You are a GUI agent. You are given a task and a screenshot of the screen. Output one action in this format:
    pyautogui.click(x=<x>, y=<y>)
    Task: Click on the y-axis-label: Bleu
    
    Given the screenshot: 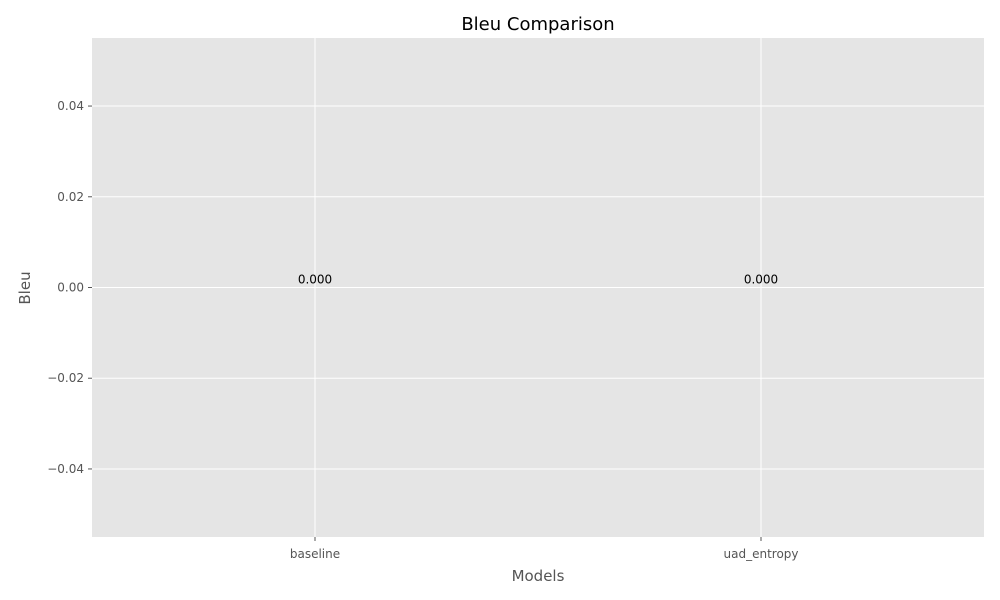 What is the action you would take?
    pyautogui.click(x=25, y=287)
    